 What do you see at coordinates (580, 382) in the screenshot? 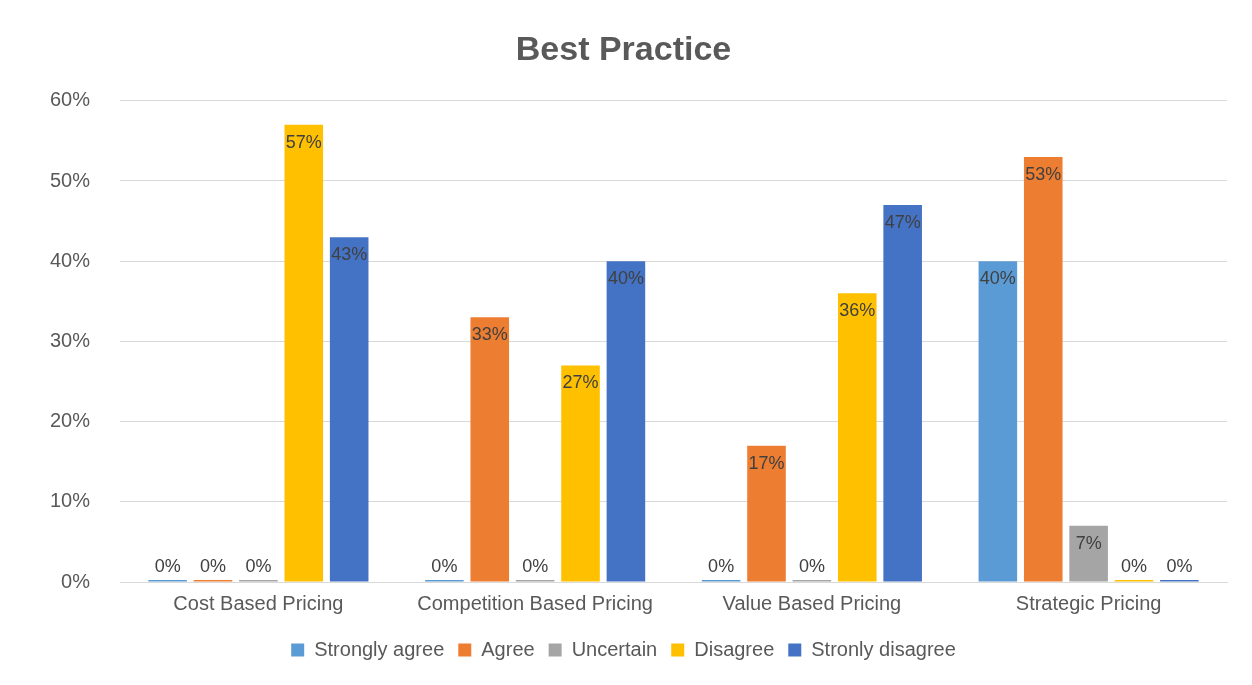
I see `data-label: 27%` at bounding box center [580, 382].